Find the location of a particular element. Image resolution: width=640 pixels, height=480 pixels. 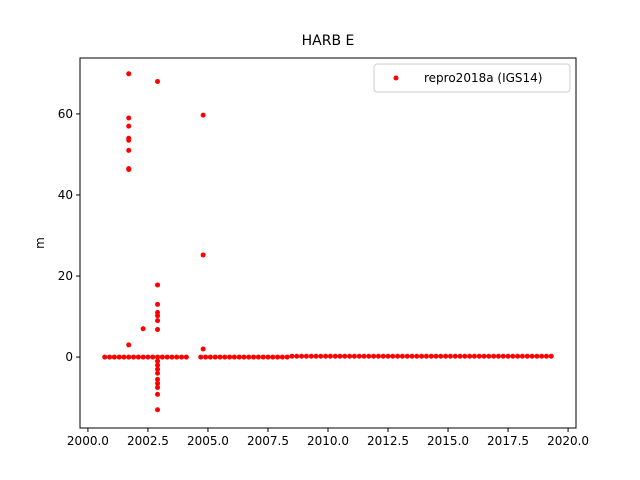

x-tick-label: 2010.0 is located at coordinates (328, 441).